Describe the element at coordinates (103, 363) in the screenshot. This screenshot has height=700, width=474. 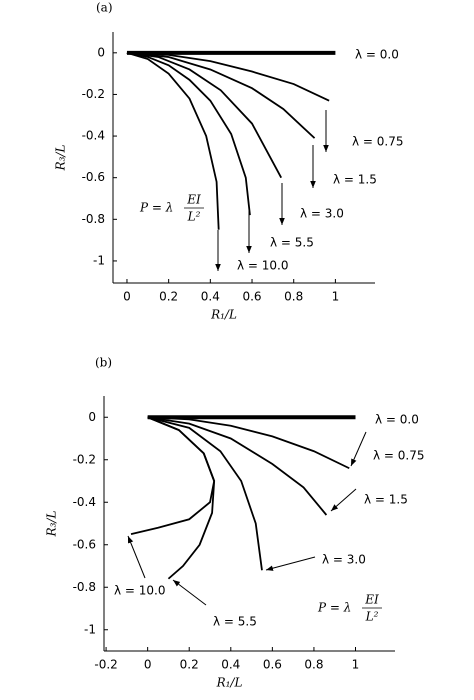
I see `panel-label: (b)` at that location.